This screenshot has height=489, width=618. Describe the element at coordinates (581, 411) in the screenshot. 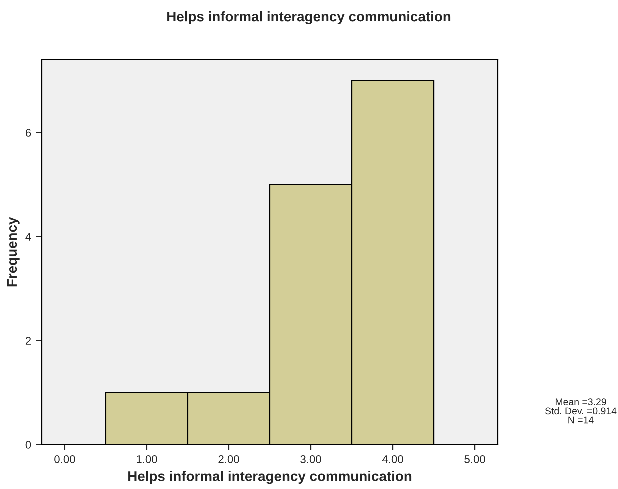

I see `text: Mean =3.29 Std. Dev. =0.914 N =14` at that location.